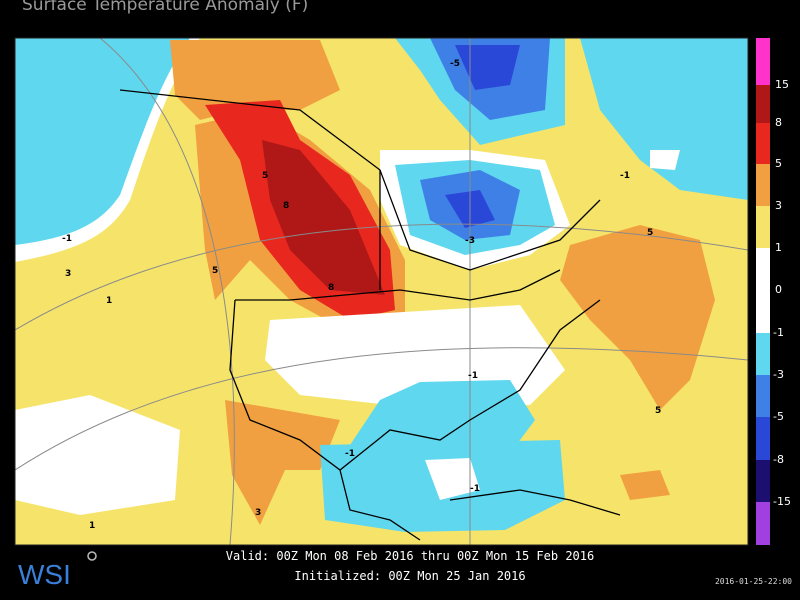  What do you see at coordinates (470, 241) in the screenshot?
I see `contour-label: -3` at bounding box center [470, 241].